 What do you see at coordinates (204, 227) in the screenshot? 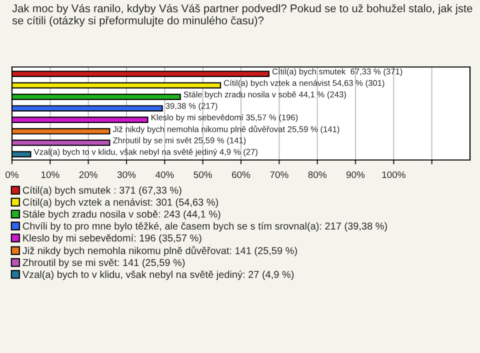
I see `legend-label: Chvíli by to pro mne bylo těžké, ale časem bych se s tím srovnal(a): 217 (39,38 %)` at bounding box center [204, 227].